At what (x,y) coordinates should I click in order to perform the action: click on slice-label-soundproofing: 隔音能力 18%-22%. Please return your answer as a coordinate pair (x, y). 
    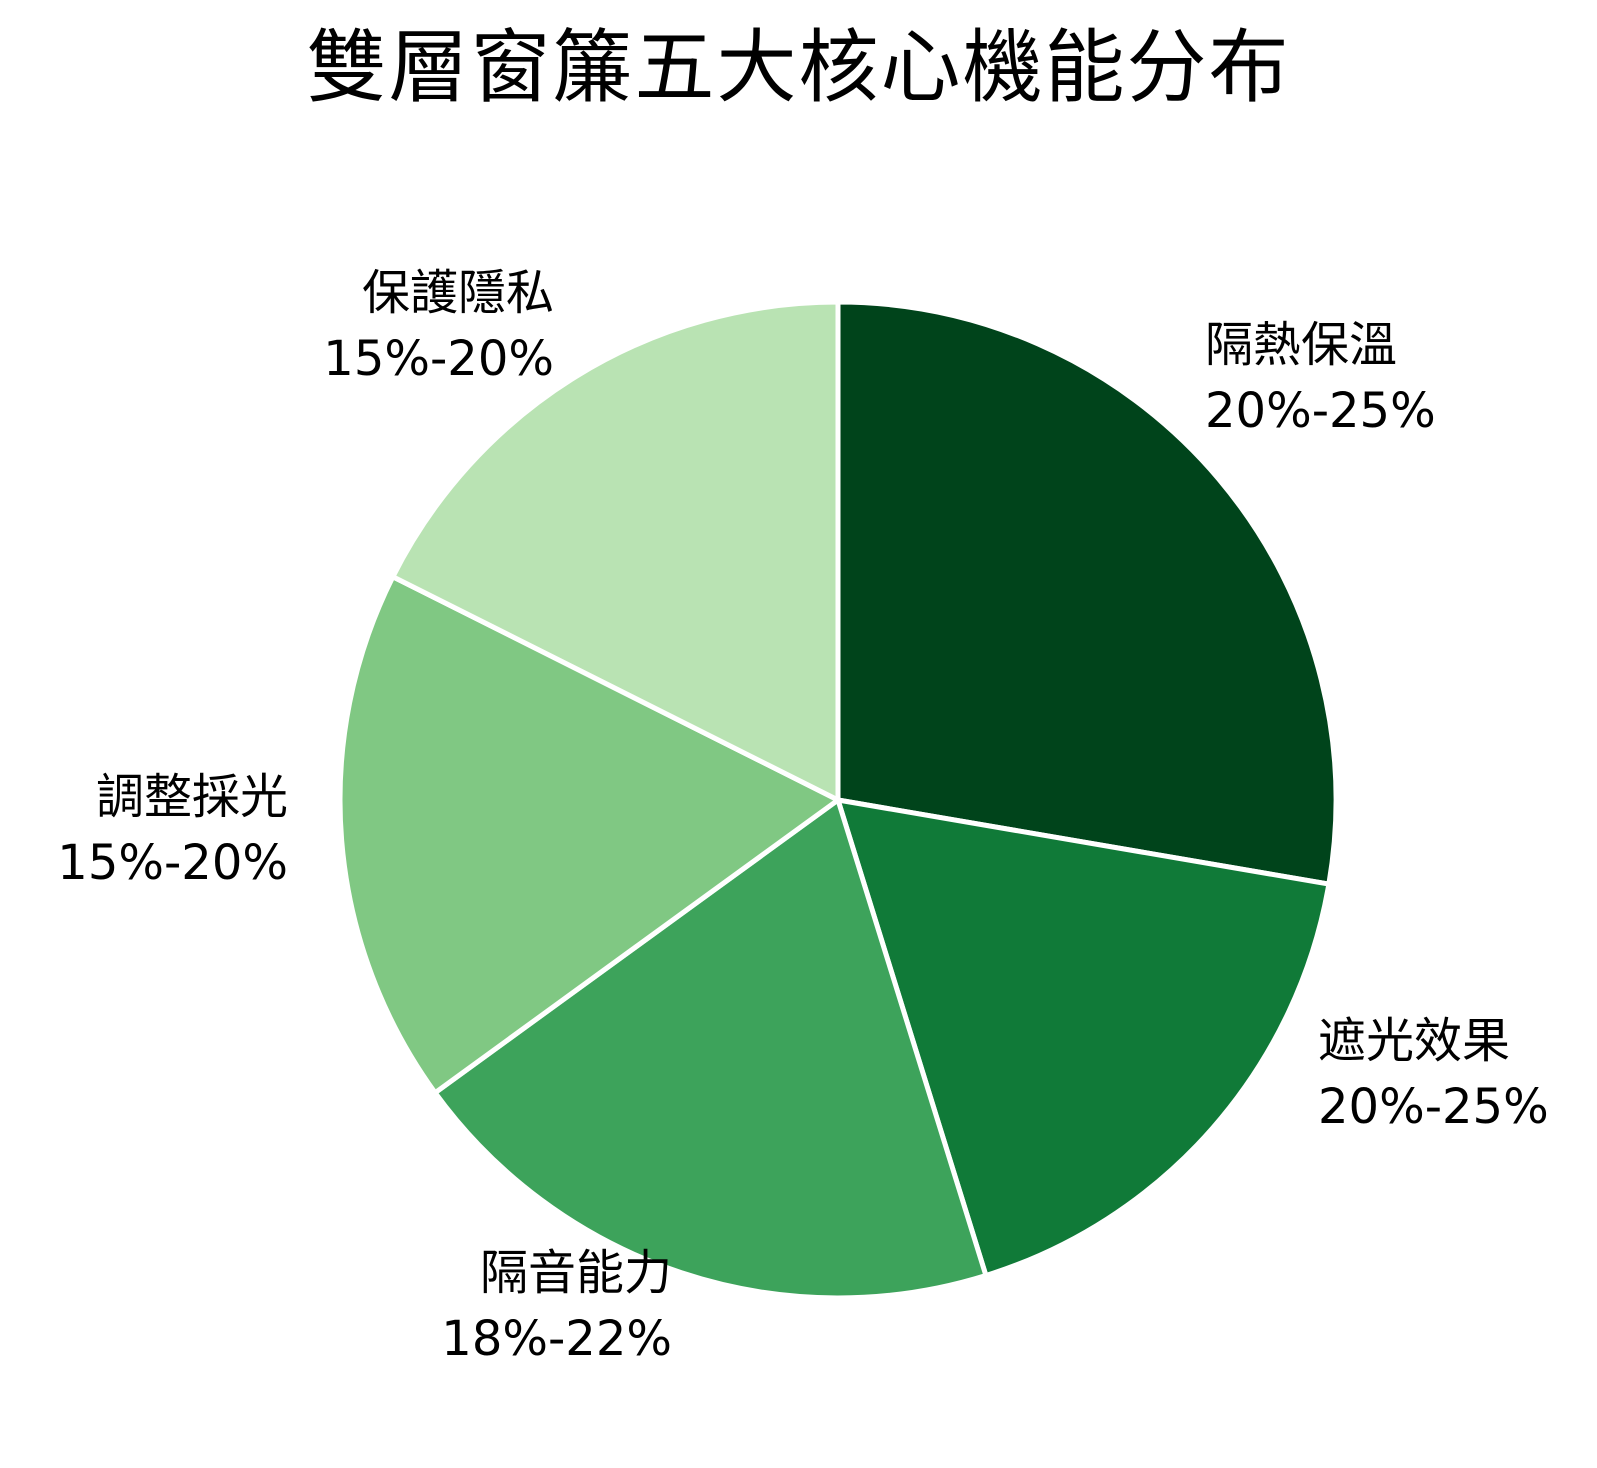
    Looking at the image, I should click on (543, 1306).